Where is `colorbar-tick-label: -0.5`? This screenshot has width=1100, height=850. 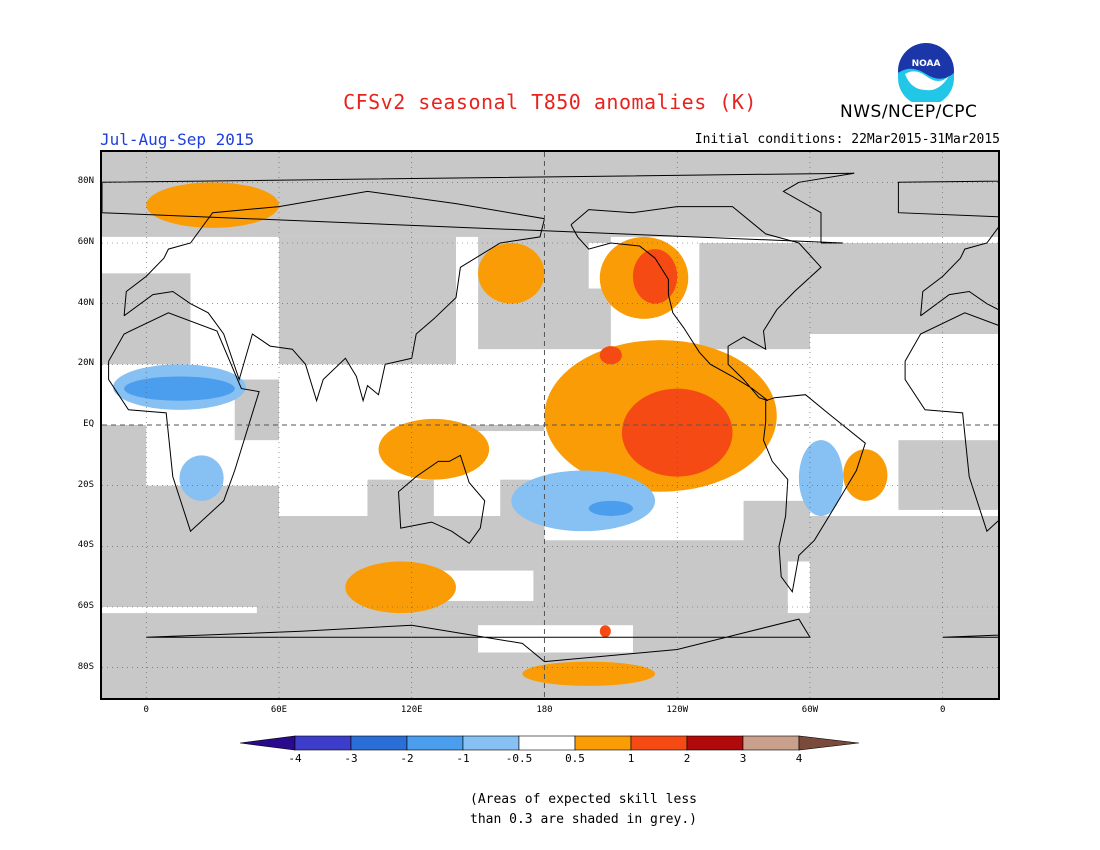
colorbar-tick-label: -0.5 is located at coordinates (519, 758).